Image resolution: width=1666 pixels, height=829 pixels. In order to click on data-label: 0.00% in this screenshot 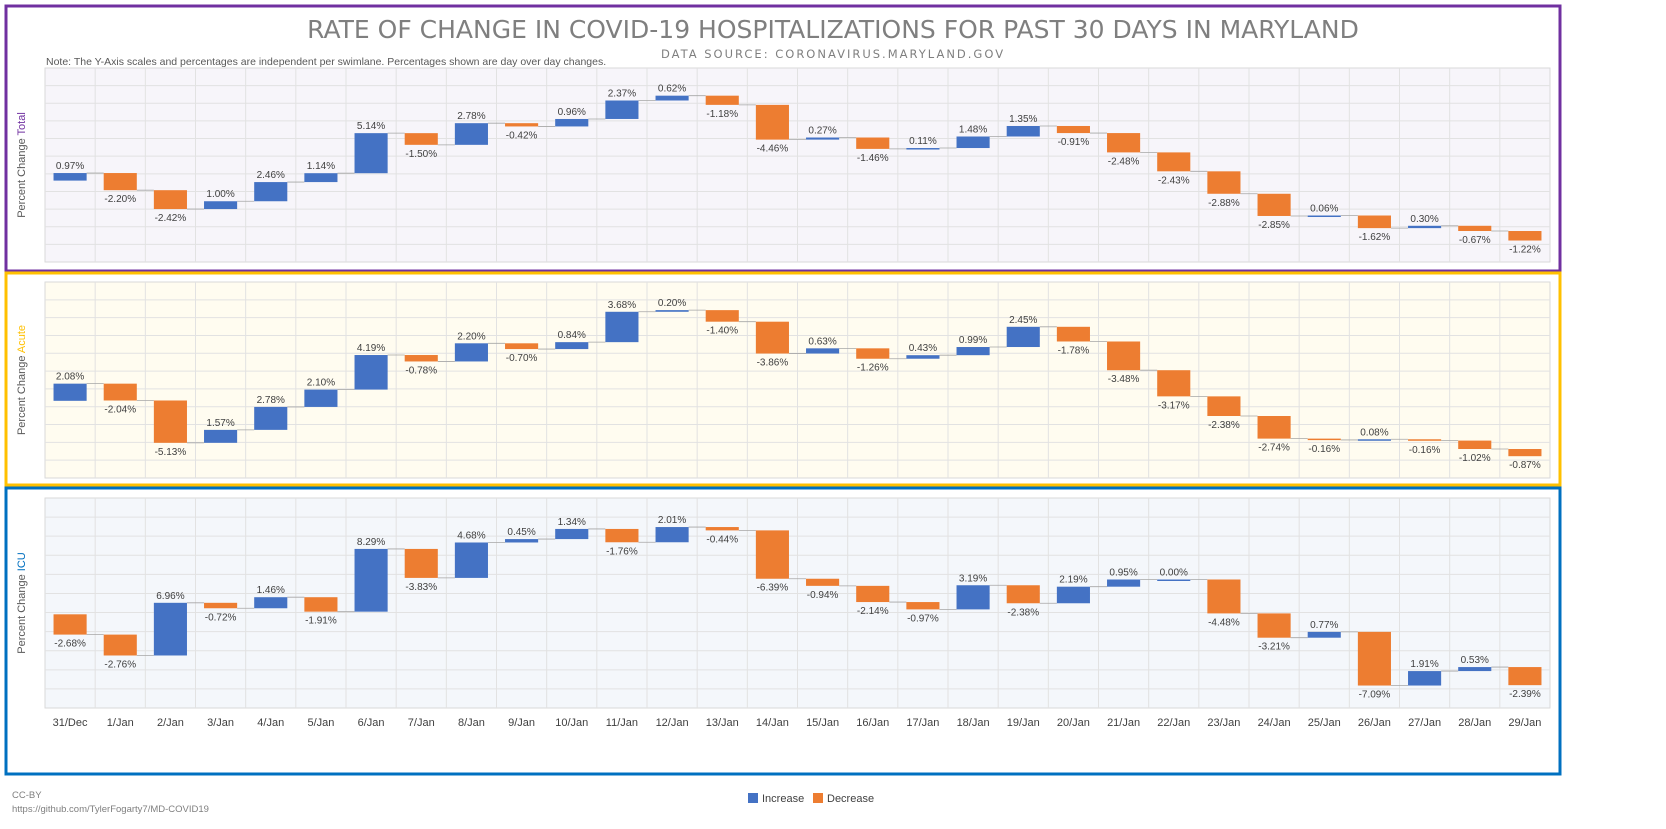, I will do `click(1174, 572)`.